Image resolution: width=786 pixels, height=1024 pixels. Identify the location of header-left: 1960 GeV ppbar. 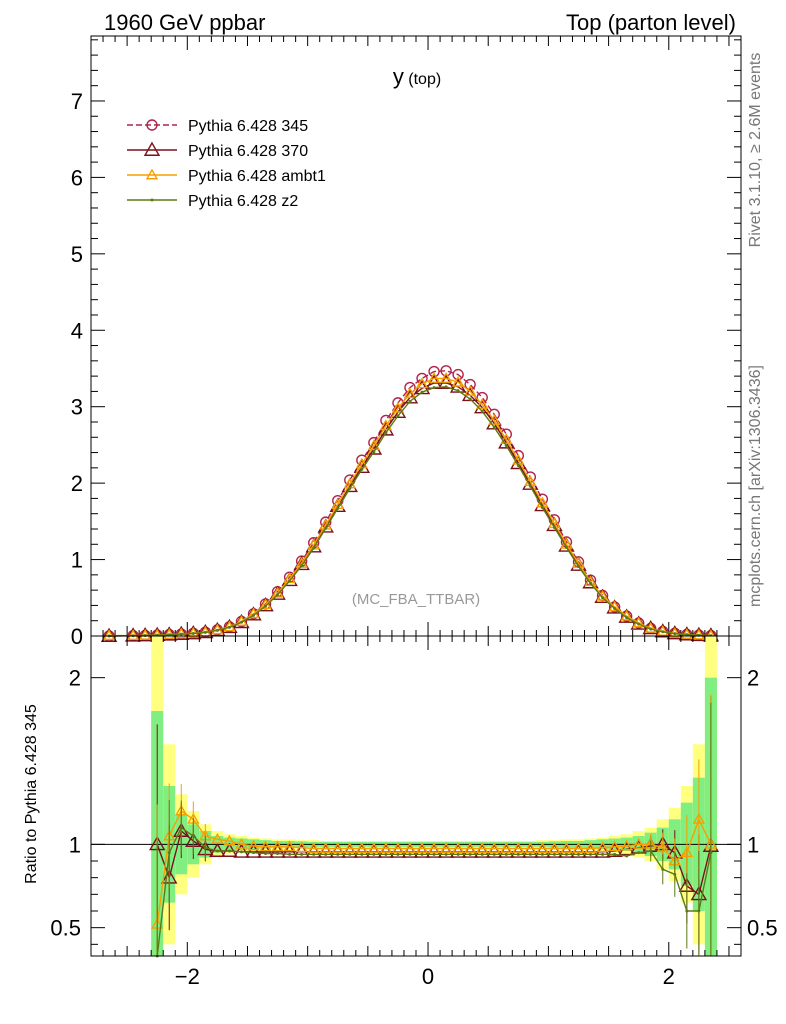
(184, 22).